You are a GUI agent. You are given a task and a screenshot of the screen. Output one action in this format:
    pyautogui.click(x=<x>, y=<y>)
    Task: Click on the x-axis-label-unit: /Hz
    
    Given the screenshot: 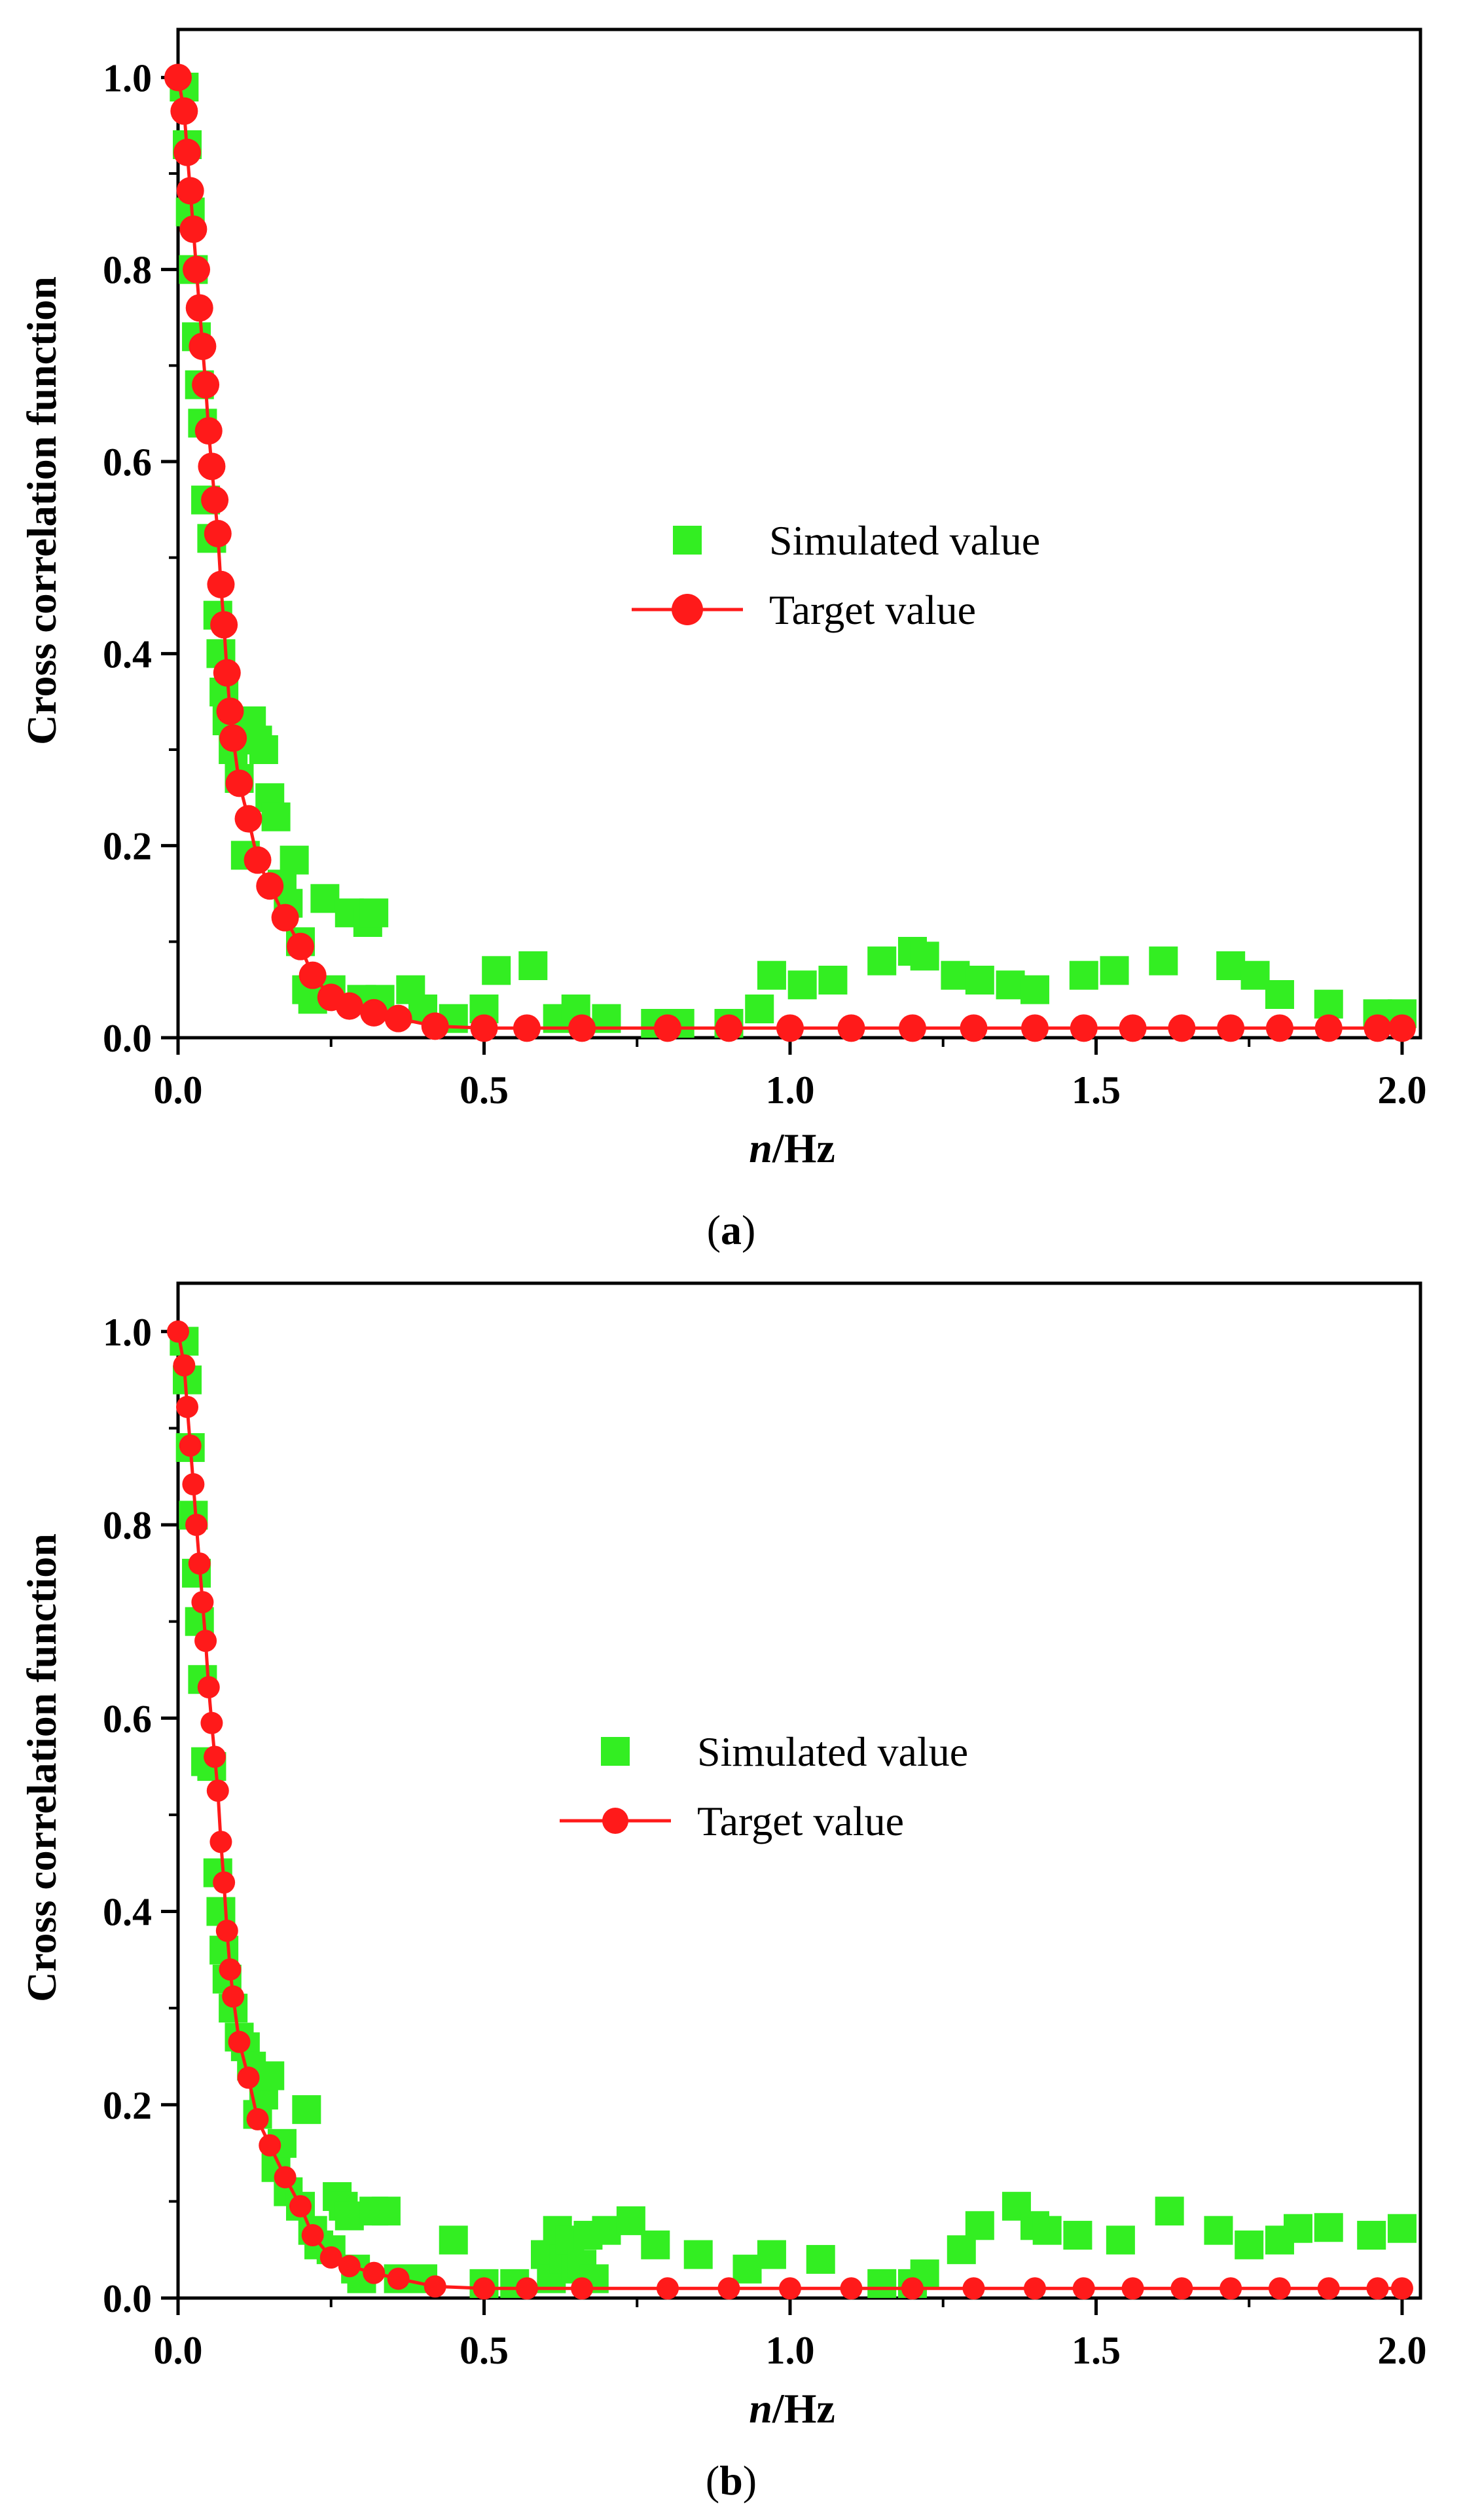 What is the action you would take?
    pyautogui.click(x=803, y=1148)
    